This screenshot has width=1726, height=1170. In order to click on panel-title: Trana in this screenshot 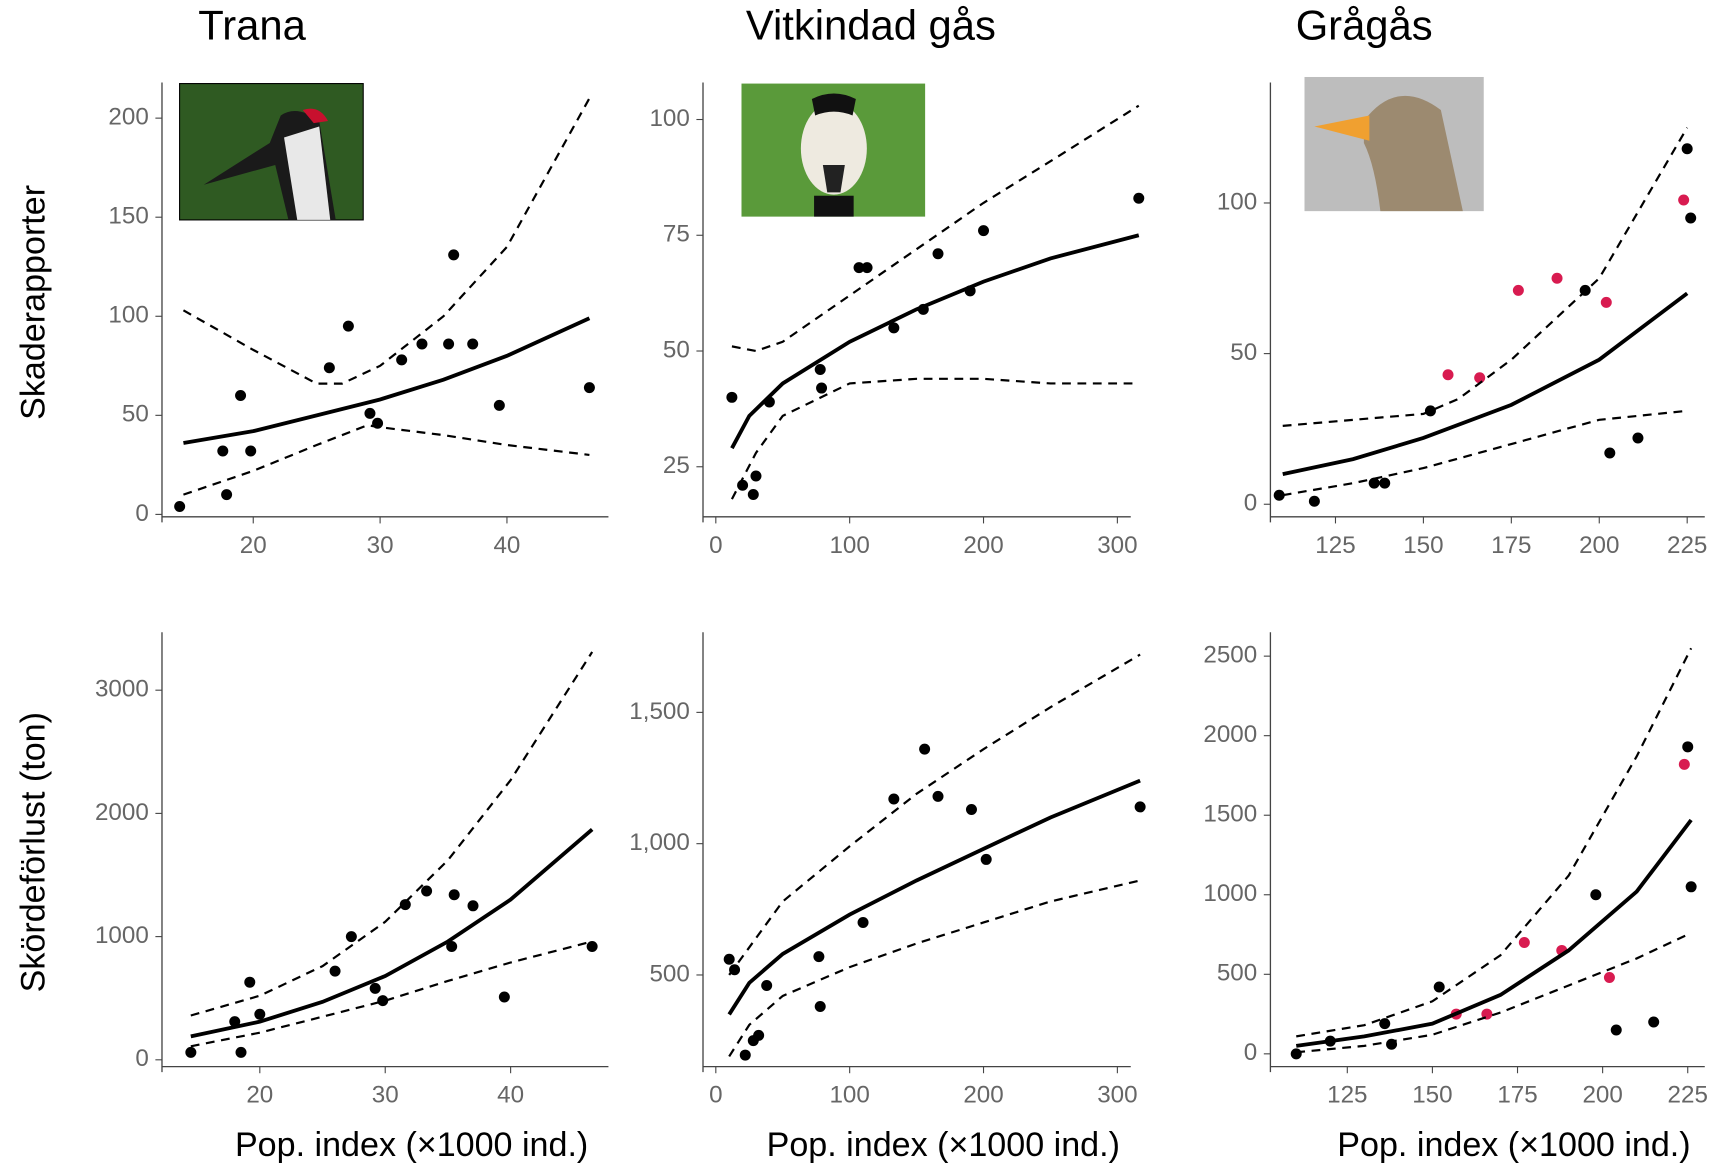, I will do `click(252, 25)`.